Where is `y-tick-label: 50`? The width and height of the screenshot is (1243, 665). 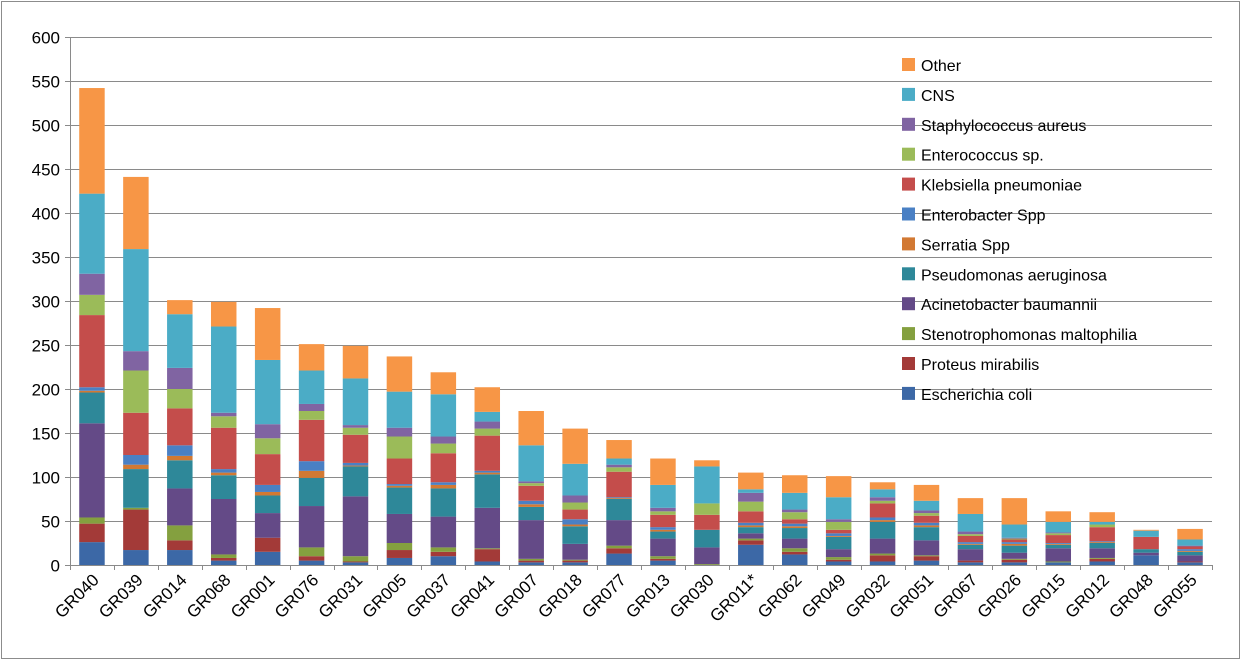 y-tick-label: 50 is located at coordinates (50, 522).